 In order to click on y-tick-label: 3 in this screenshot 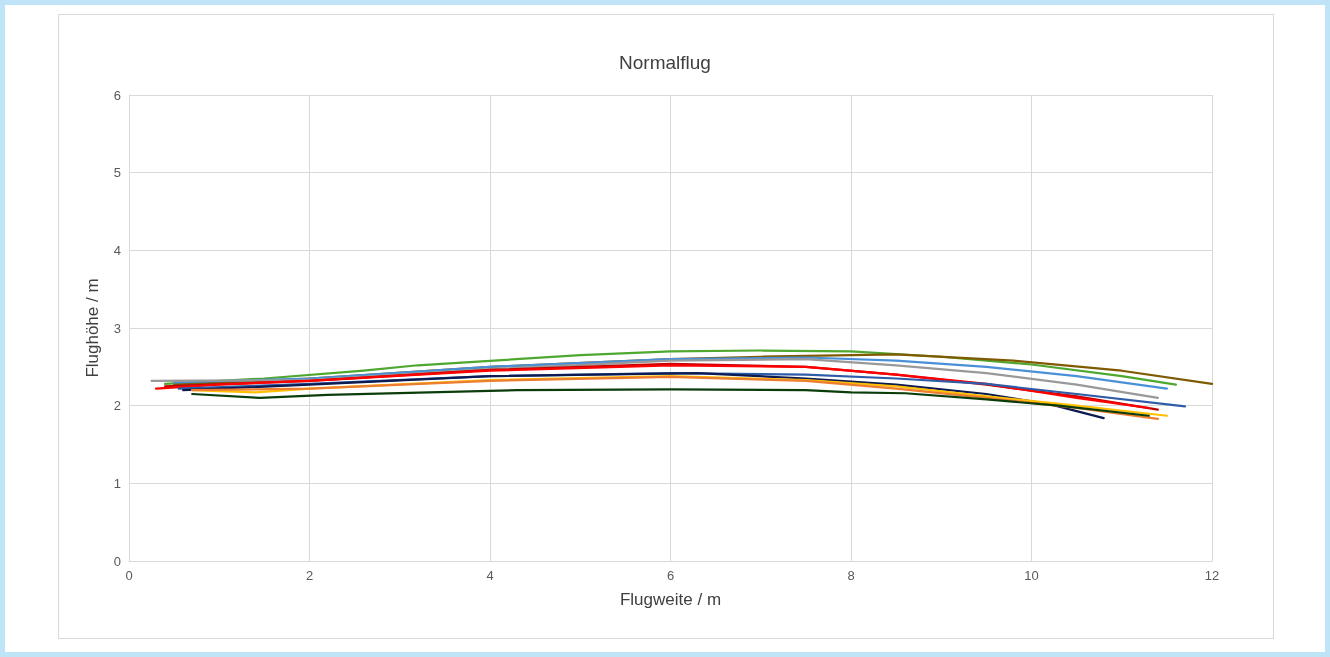, I will do `click(117, 328)`.